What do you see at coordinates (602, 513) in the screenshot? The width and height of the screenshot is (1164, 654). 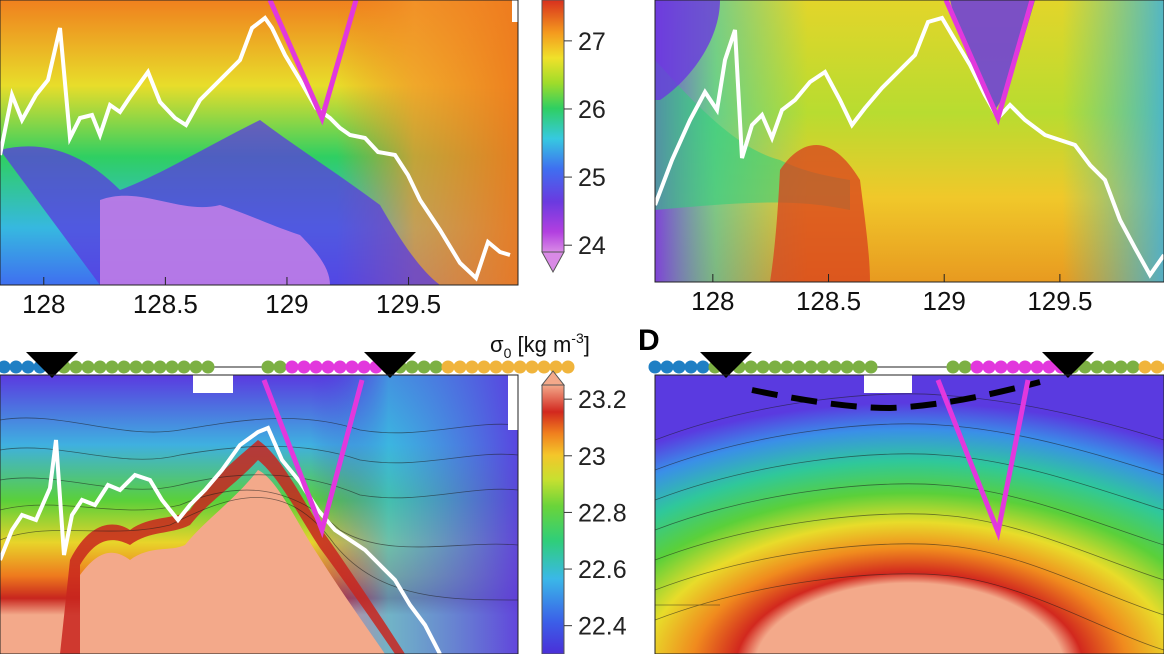 I see `colorbar-tick-label: 22.8` at bounding box center [602, 513].